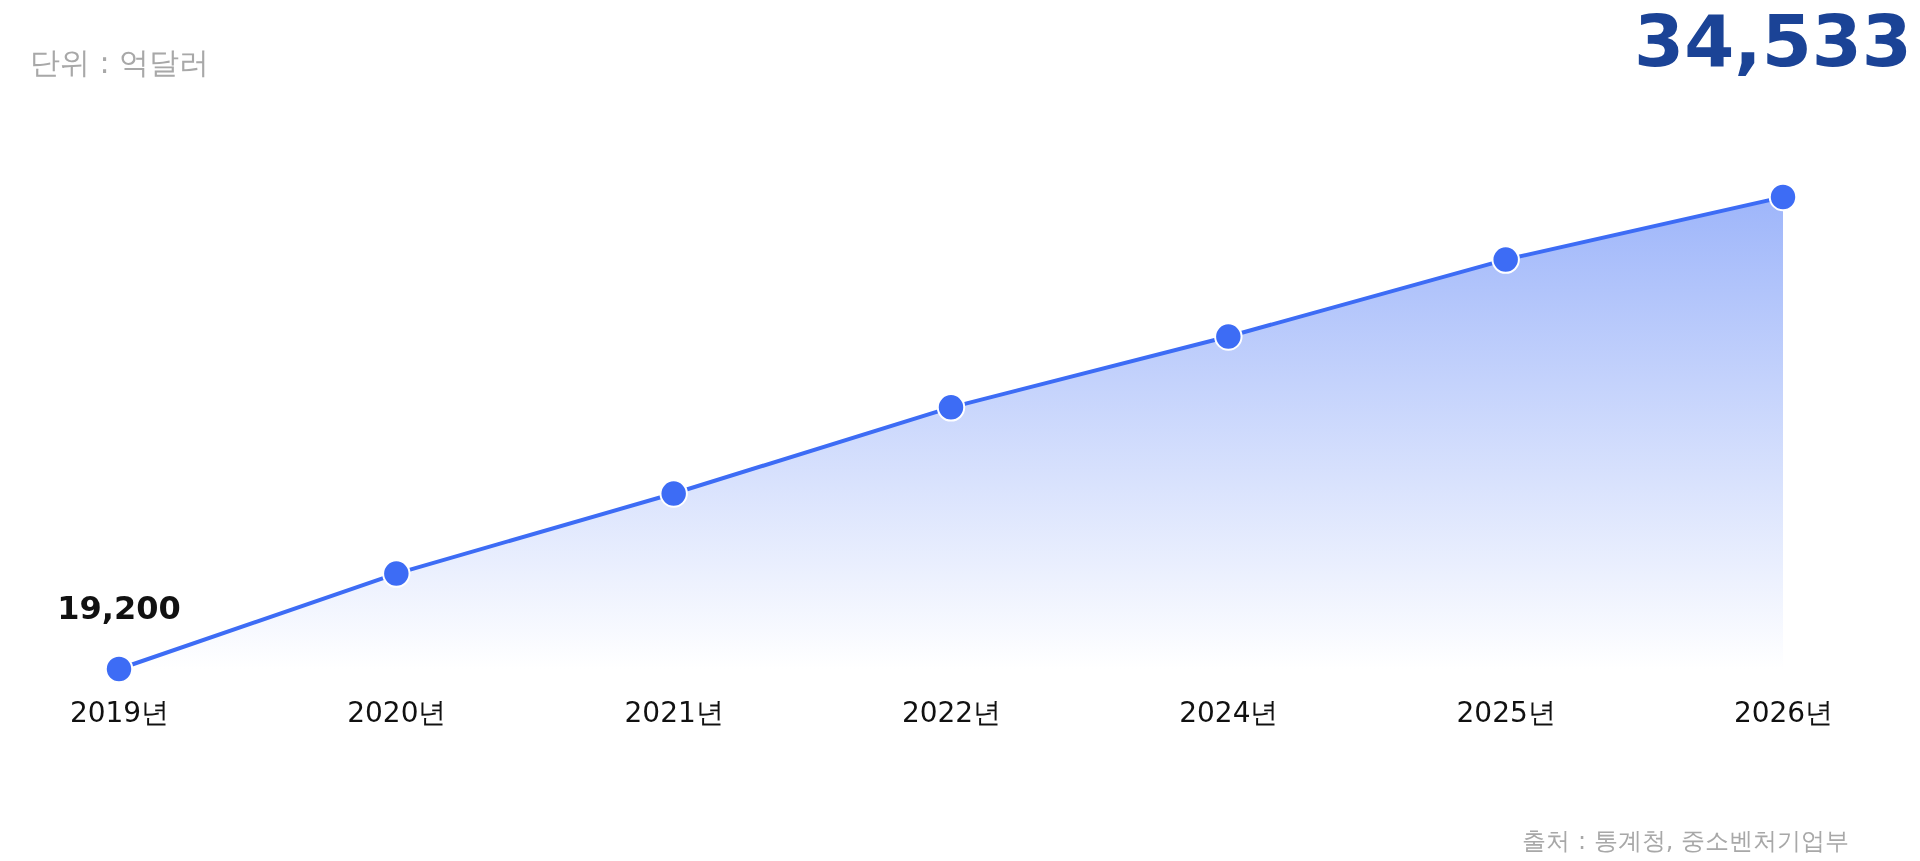 The image size is (1920, 861). I want to click on data-label: 34,533, so click(1773, 41).